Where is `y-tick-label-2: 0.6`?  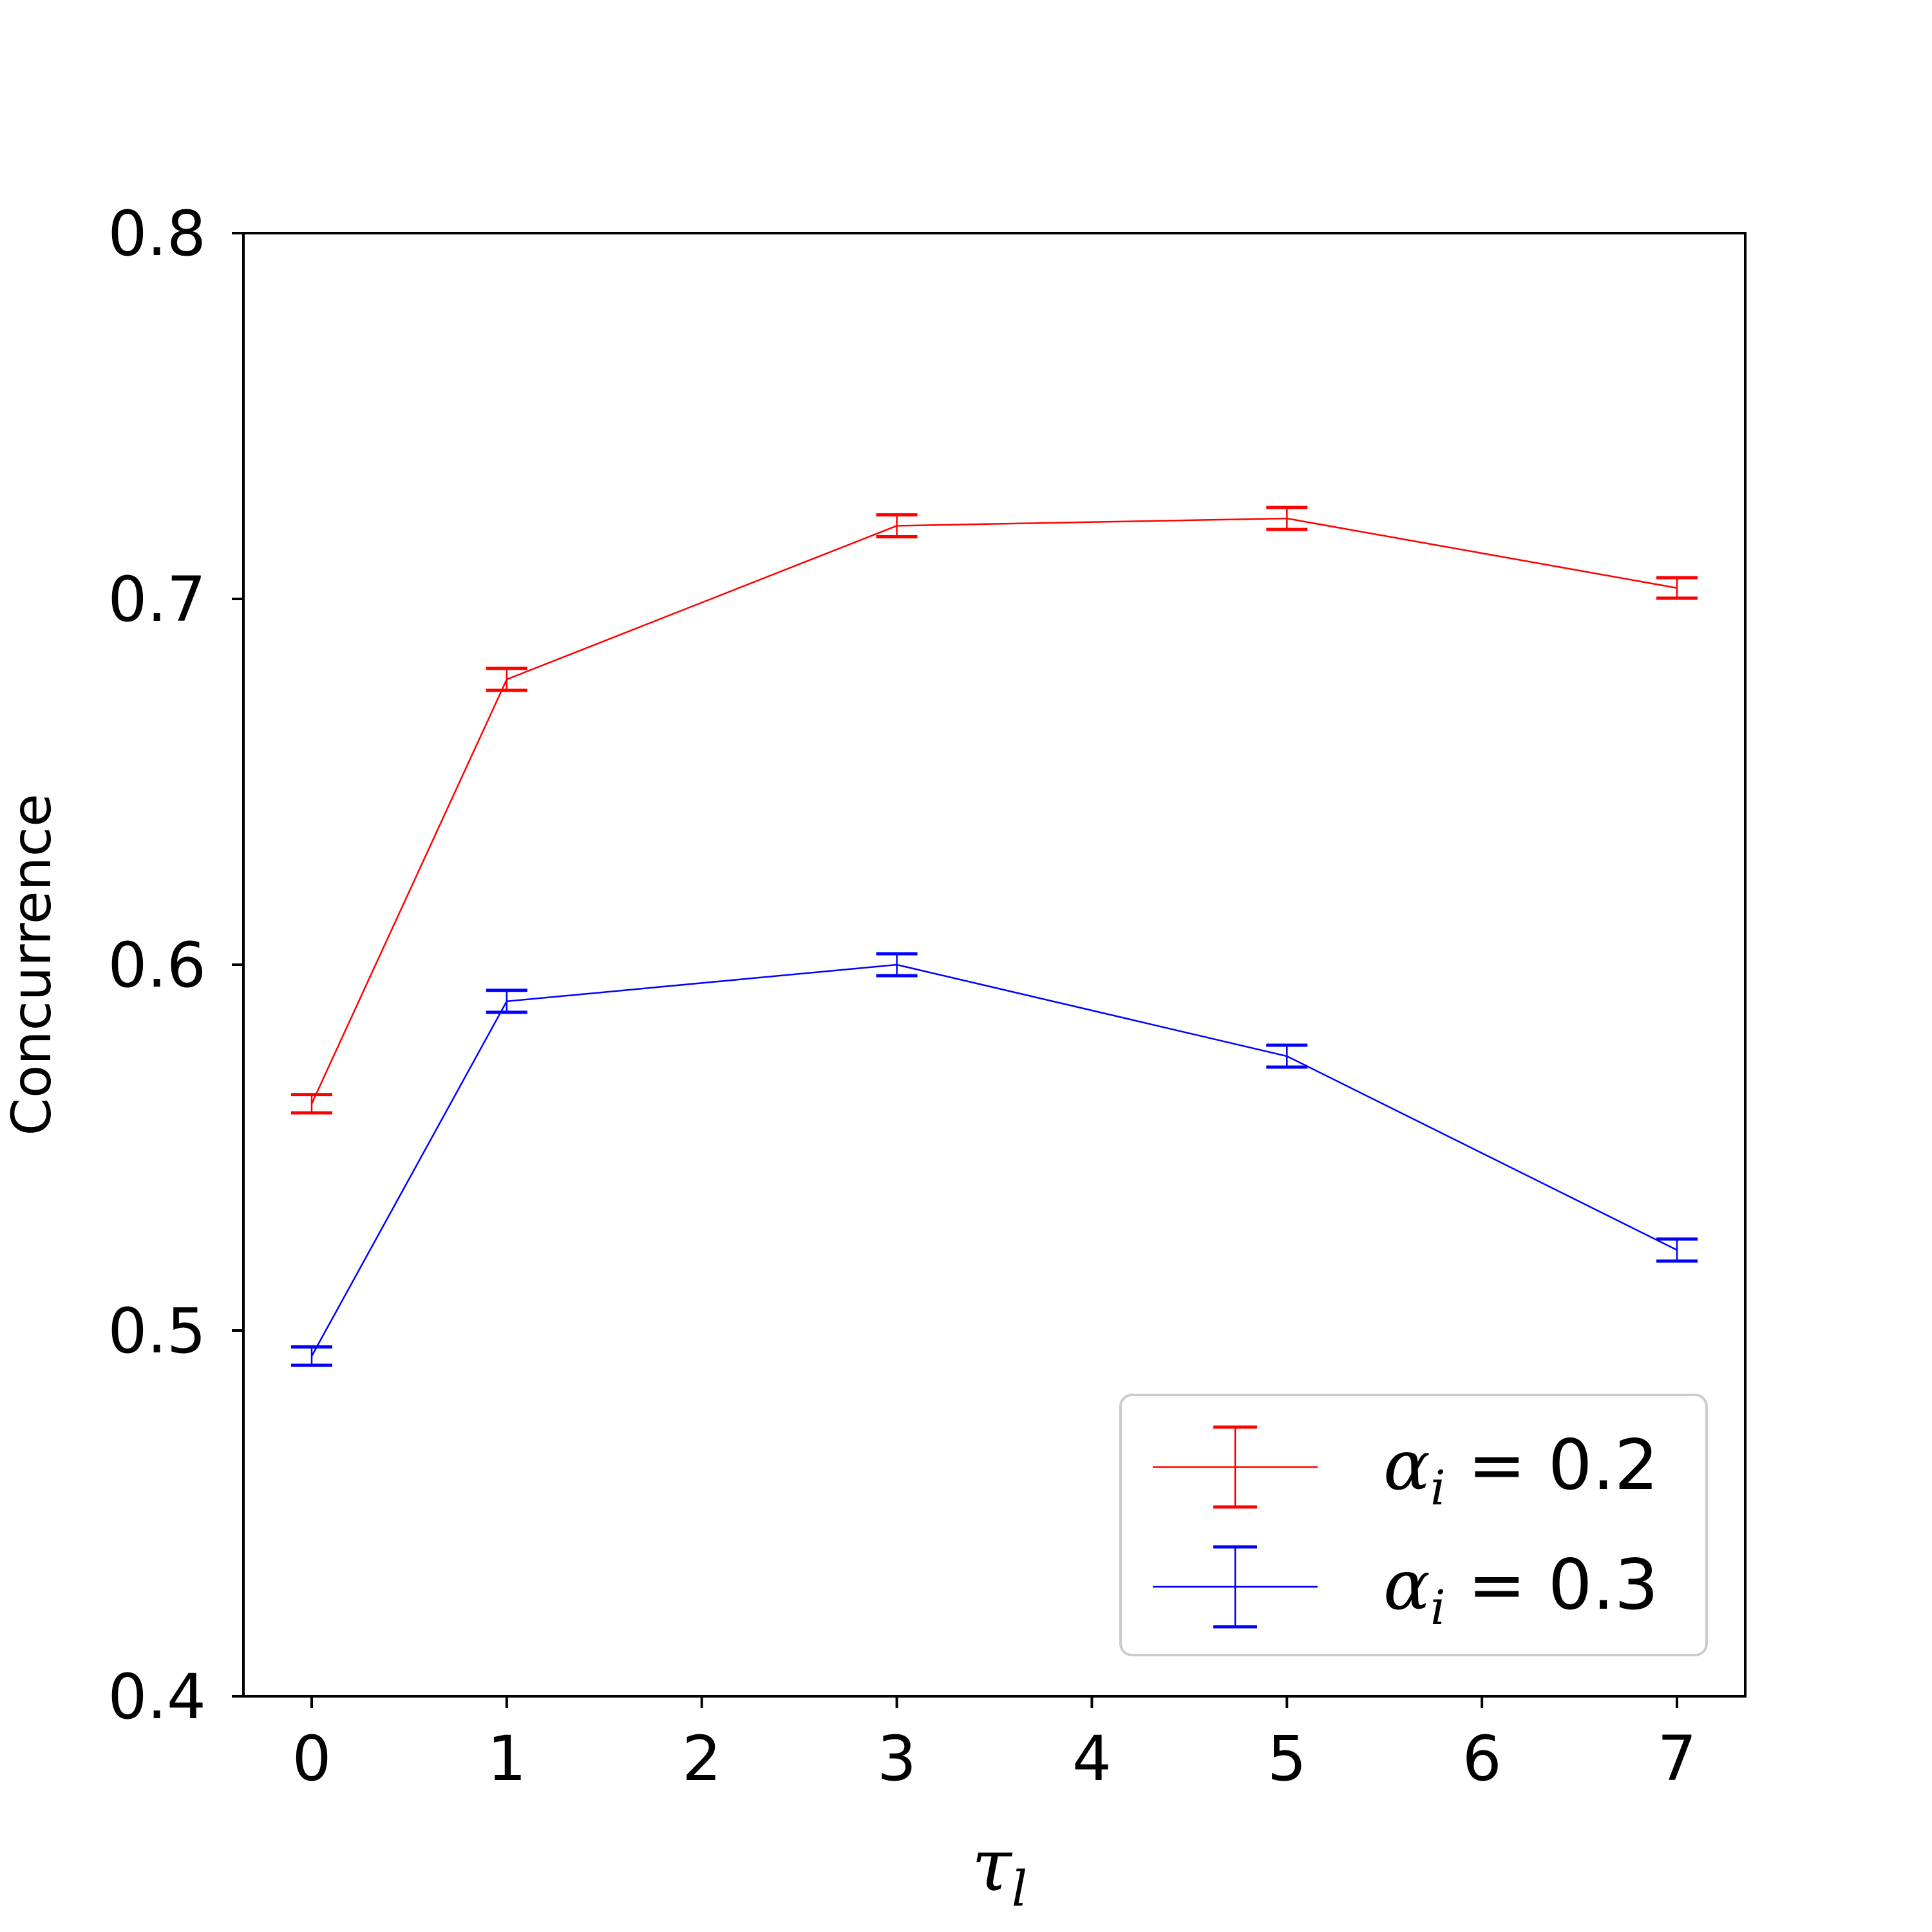
y-tick-label-2: 0.6 is located at coordinates (157, 965).